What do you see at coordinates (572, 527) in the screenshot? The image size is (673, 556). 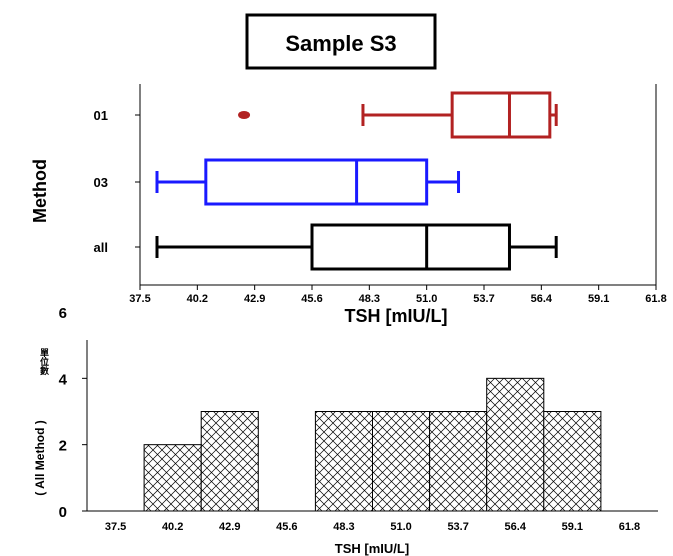 I see `histogram-x-tick-label: 59.1` at bounding box center [572, 527].